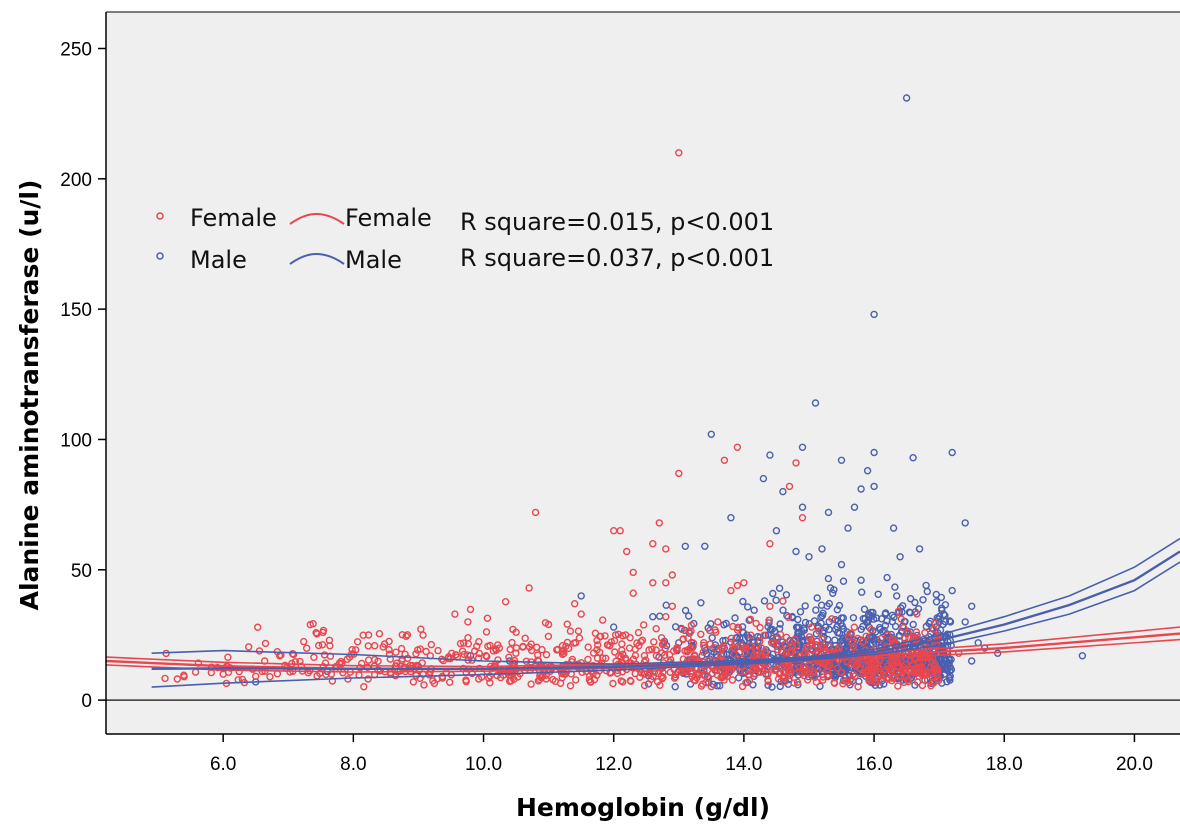  Describe the element at coordinates (617, 222) in the screenshot. I see `legend-female-stat: R square=0.015, p<0.001` at that location.